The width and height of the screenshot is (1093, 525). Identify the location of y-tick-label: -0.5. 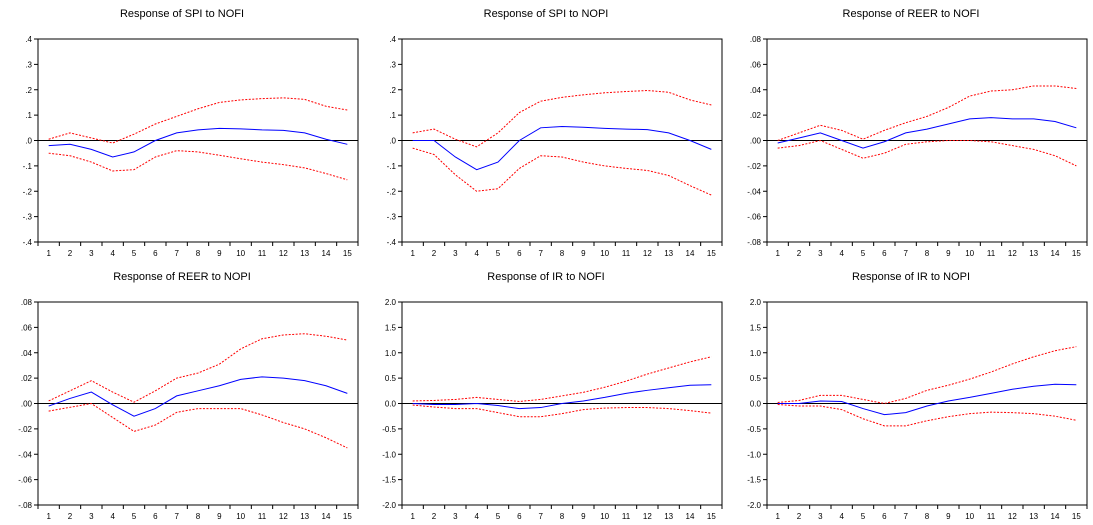
(754, 429).